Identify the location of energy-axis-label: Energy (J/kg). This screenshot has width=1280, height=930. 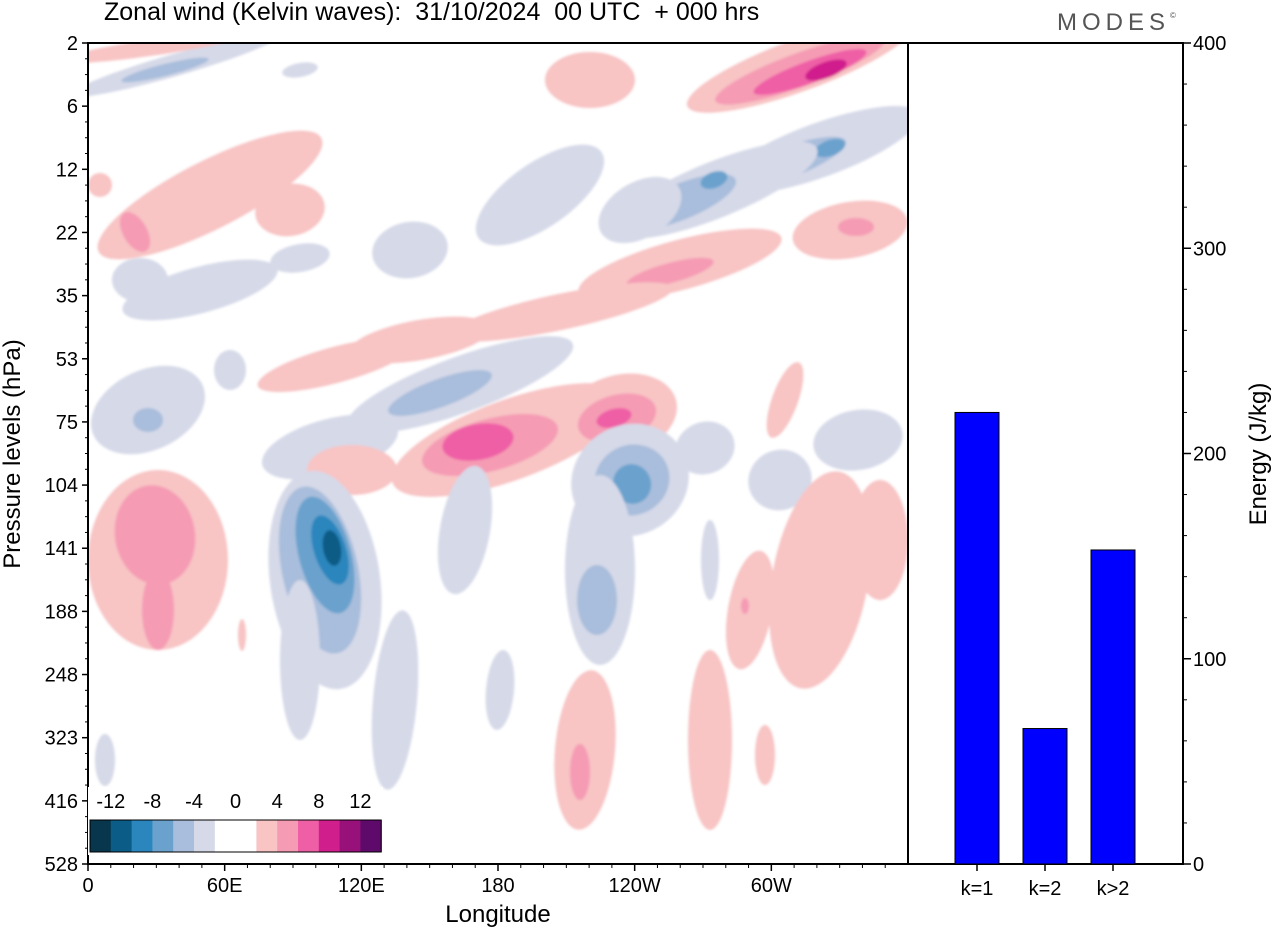
(1258, 454).